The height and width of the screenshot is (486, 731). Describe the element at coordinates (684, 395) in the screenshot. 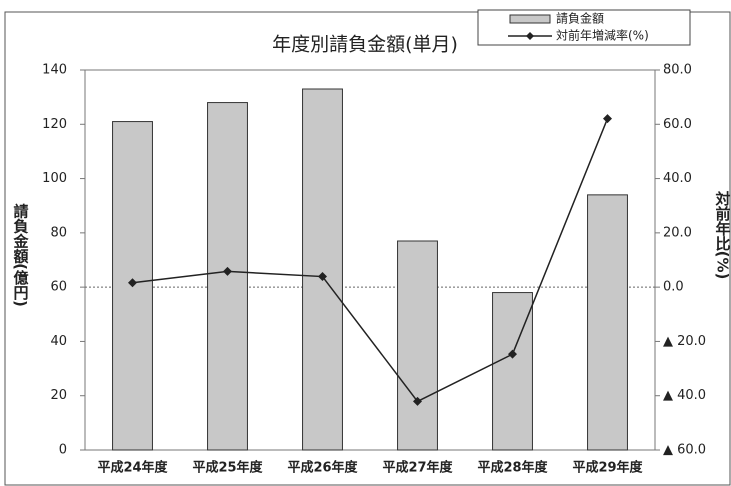

I see `y2-tick-label: ▲ 40.0` at that location.